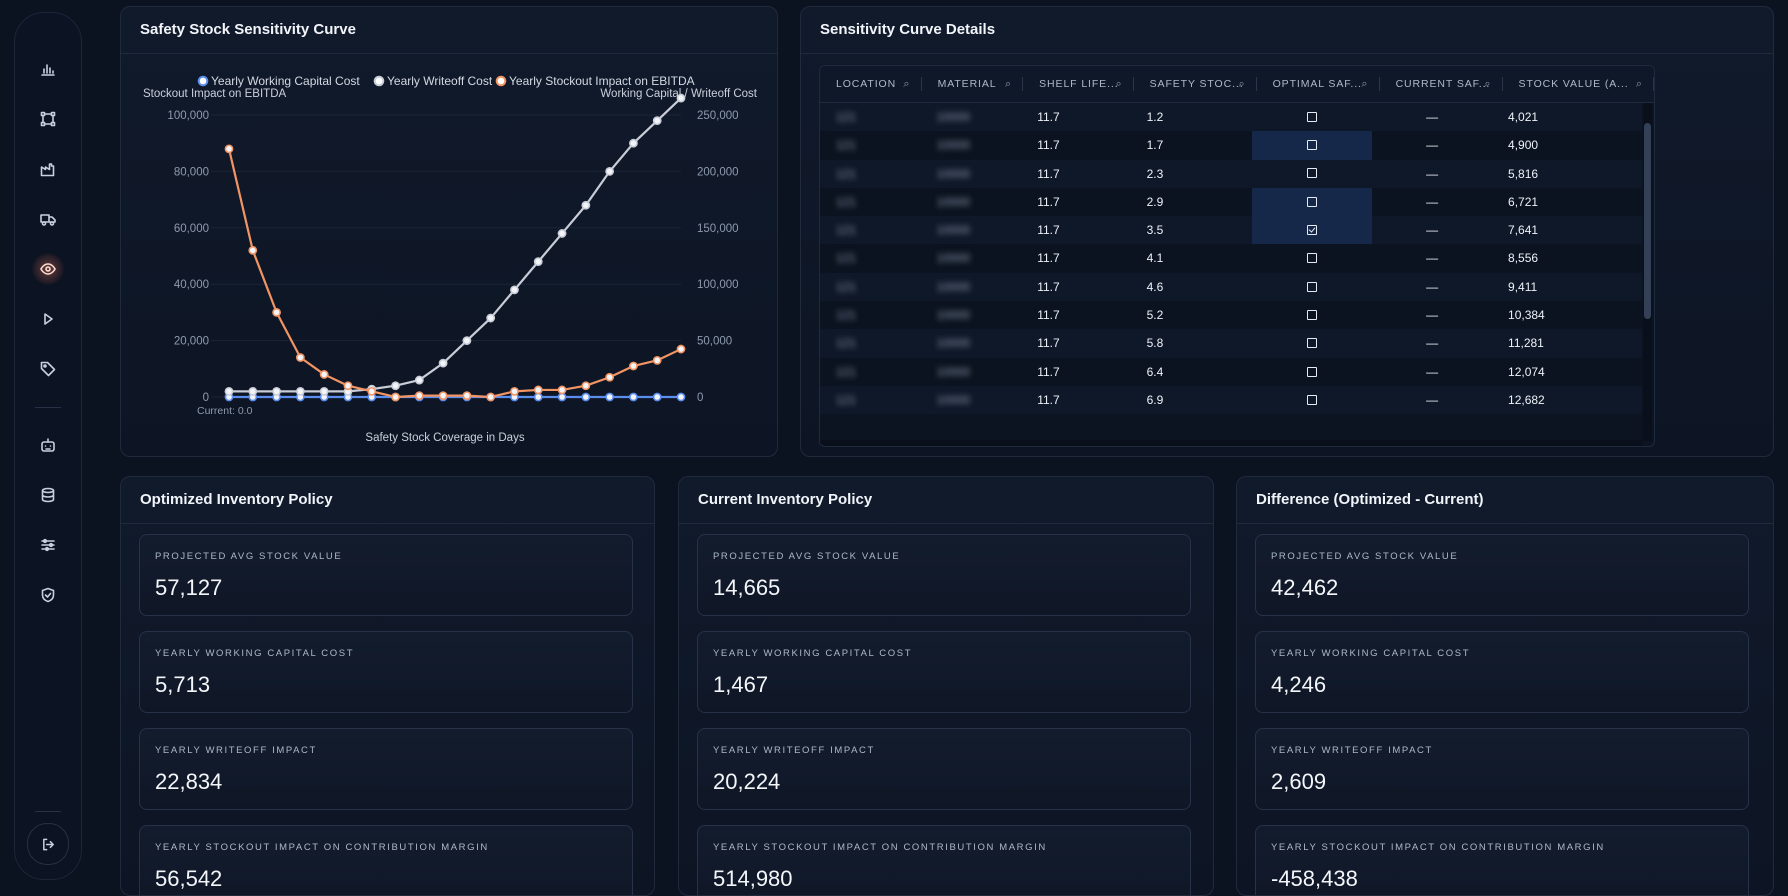 The height and width of the screenshot is (896, 1788). I want to click on column-header: STOCK VALUE (A... ⌕, so click(1578, 84).